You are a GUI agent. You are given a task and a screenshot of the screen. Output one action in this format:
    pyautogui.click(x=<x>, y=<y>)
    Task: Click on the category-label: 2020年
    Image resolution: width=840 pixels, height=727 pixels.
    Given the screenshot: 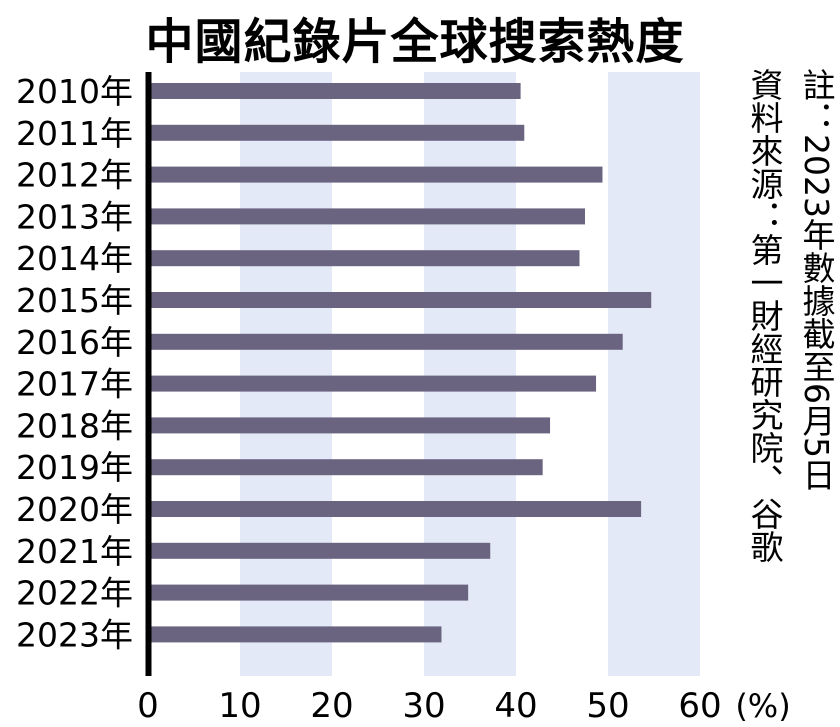 What is the action you would take?
    pyautogui.click(x=74, y=509)
    